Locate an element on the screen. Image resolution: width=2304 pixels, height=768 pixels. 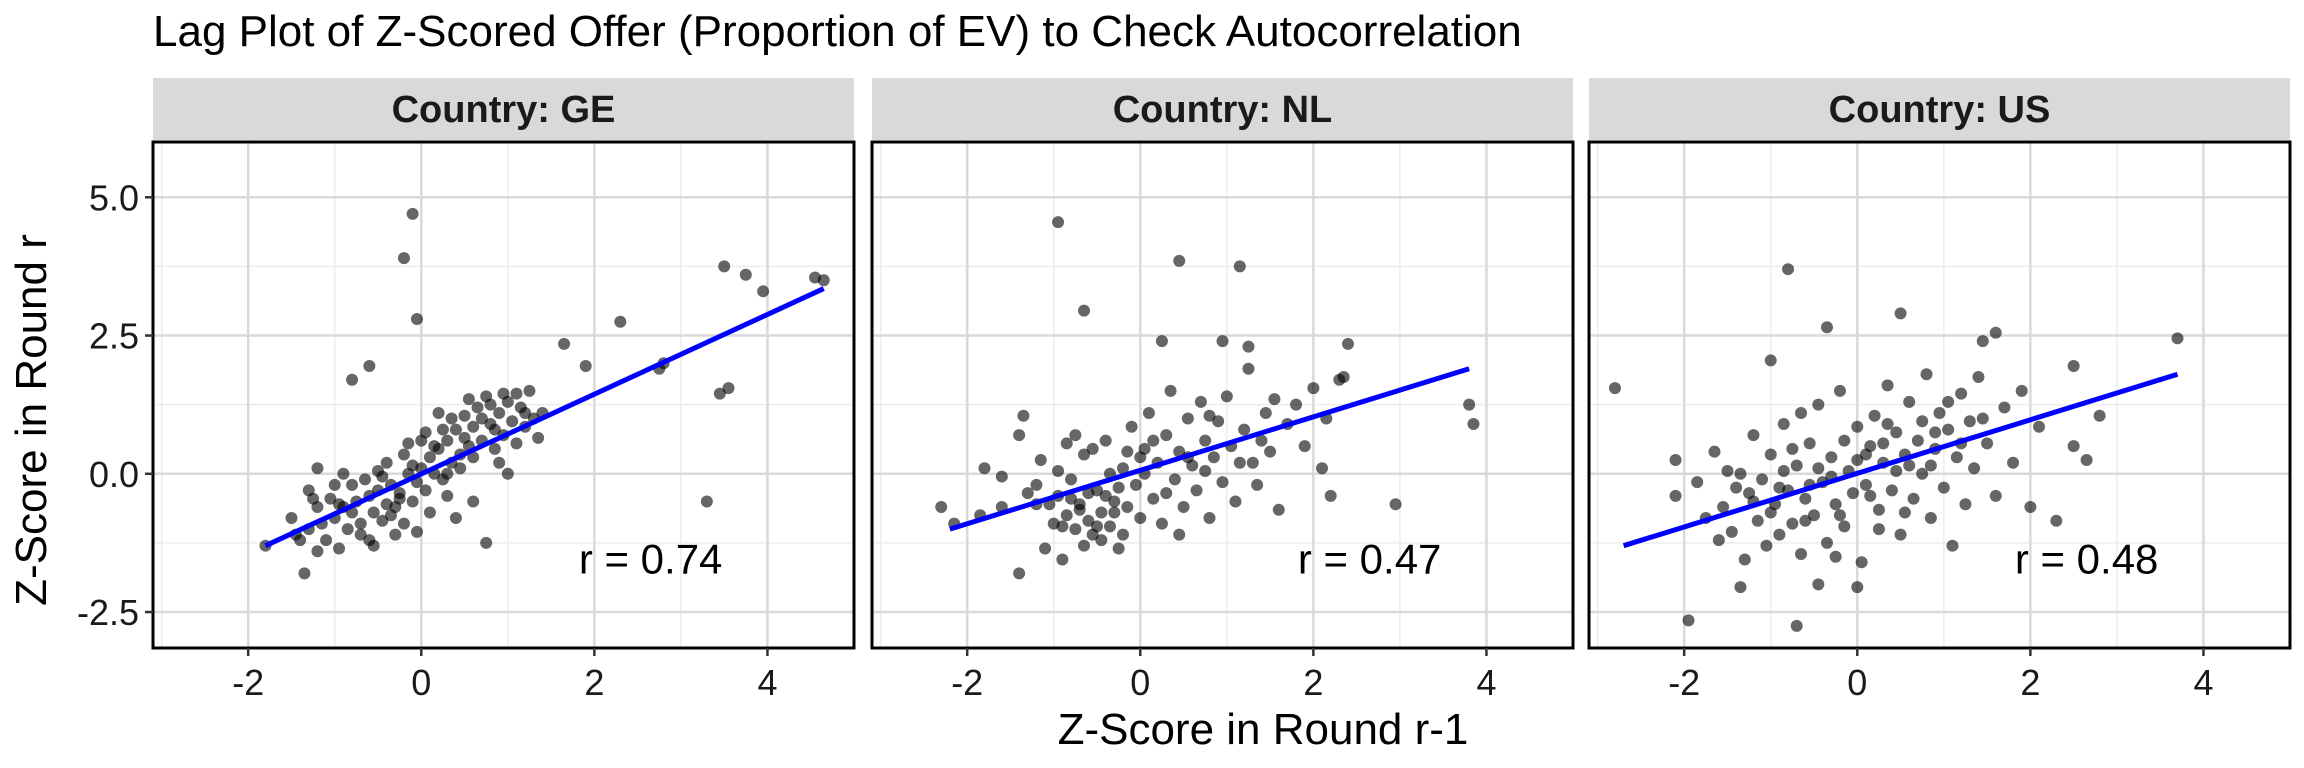
y-tick-label: -2.5 is located at coordinates (108, 612).